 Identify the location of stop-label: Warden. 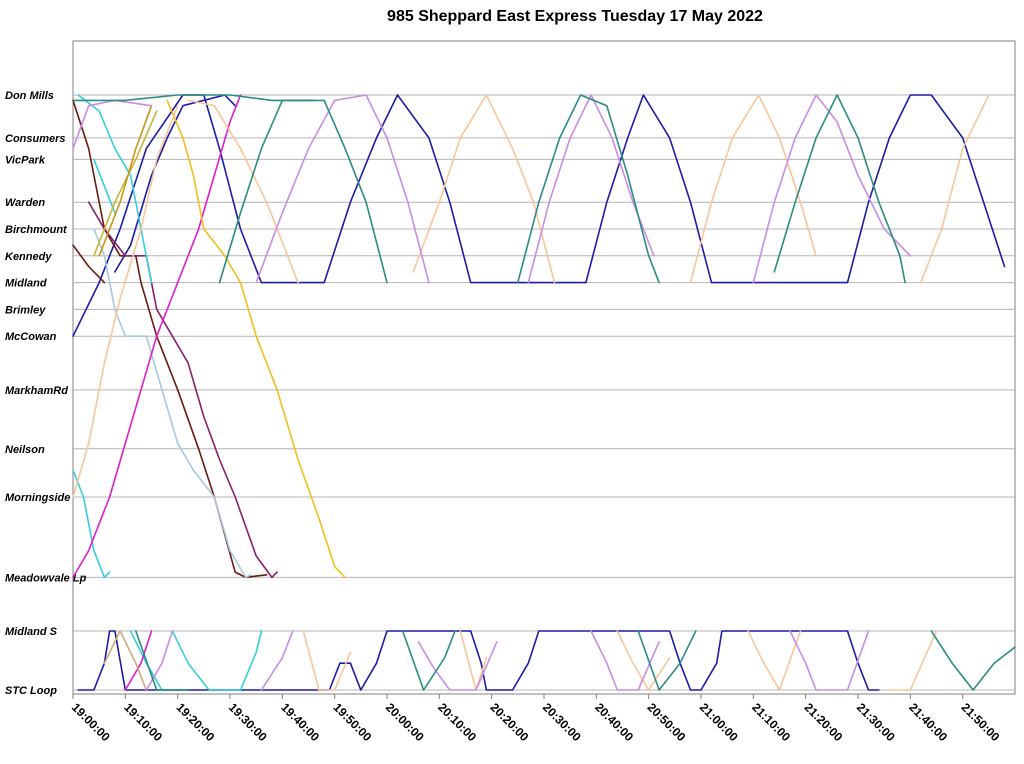
(25, 203).